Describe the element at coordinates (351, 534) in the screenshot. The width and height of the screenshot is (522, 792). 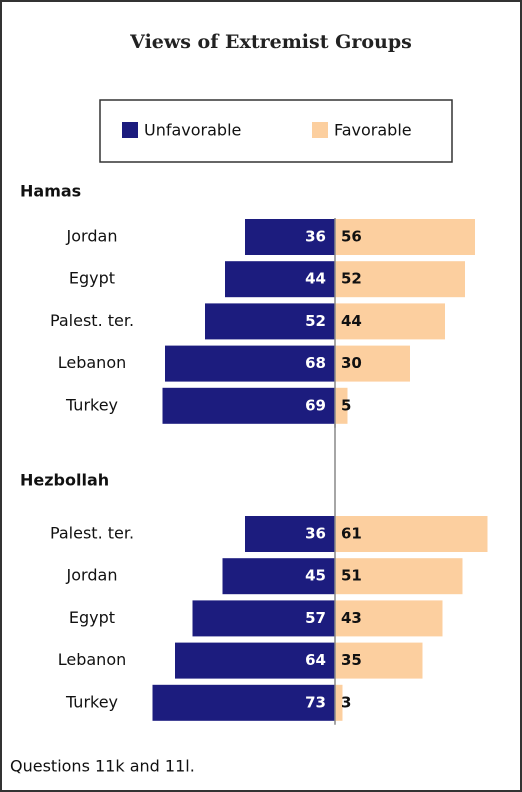
I see `value-label: 61` at that location.